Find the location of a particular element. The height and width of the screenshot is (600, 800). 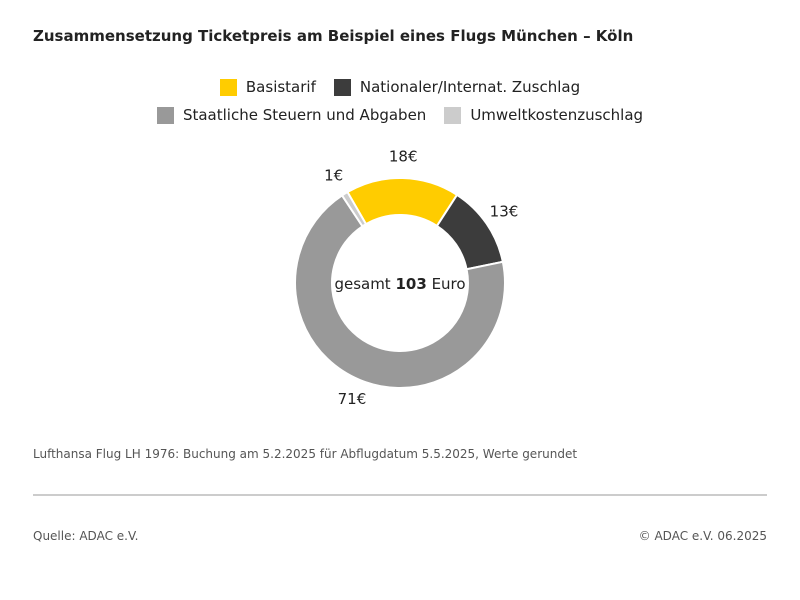

legend-item: Nationaler/Internat. Zuschlag is located at coordinates (457, 87).